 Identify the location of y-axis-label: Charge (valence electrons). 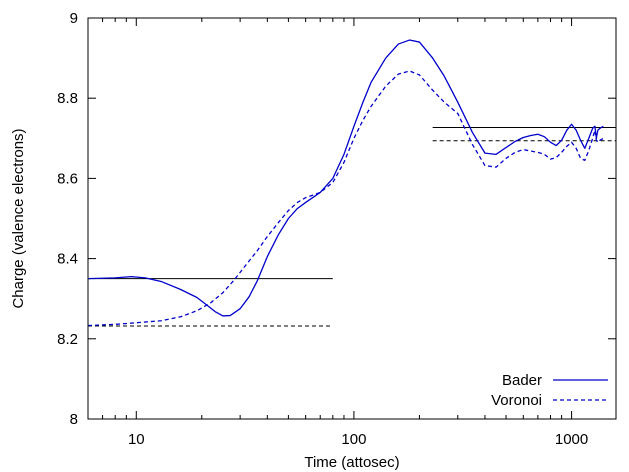
(18, 218).